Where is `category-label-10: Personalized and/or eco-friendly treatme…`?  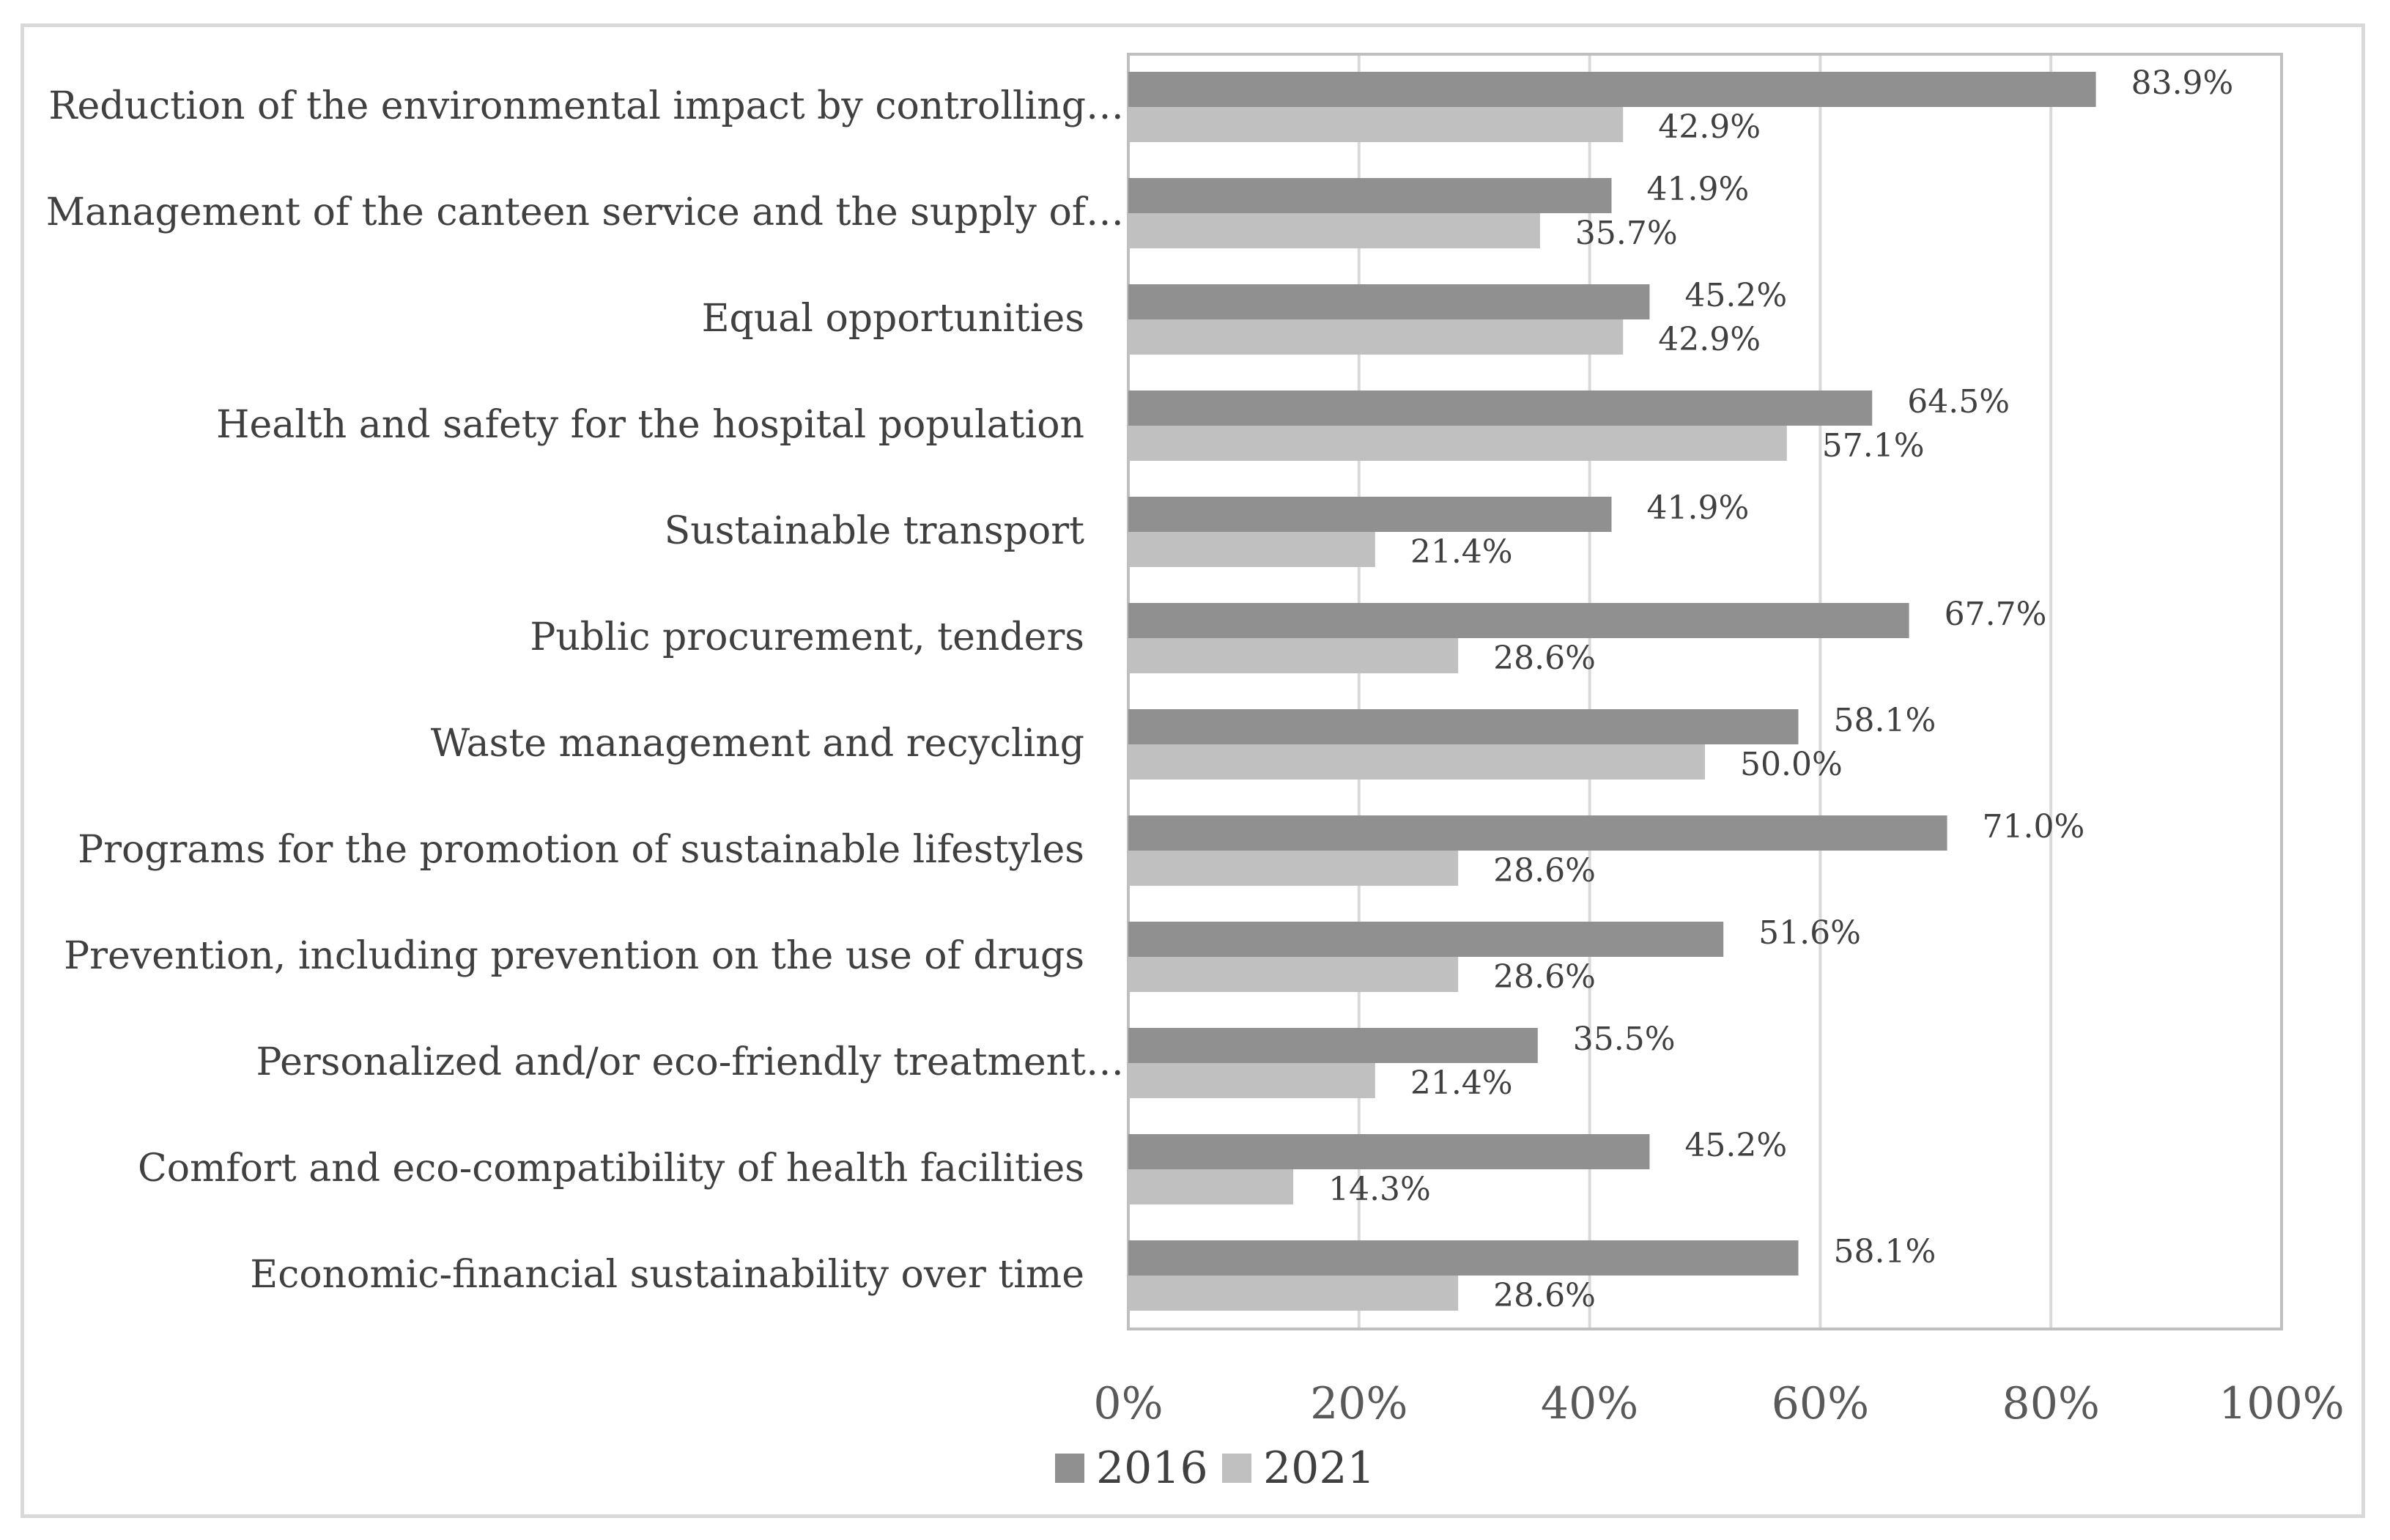 category-label-10: Personalized and/or eco-friendly treatme… is located at coordinates (690, 1062).